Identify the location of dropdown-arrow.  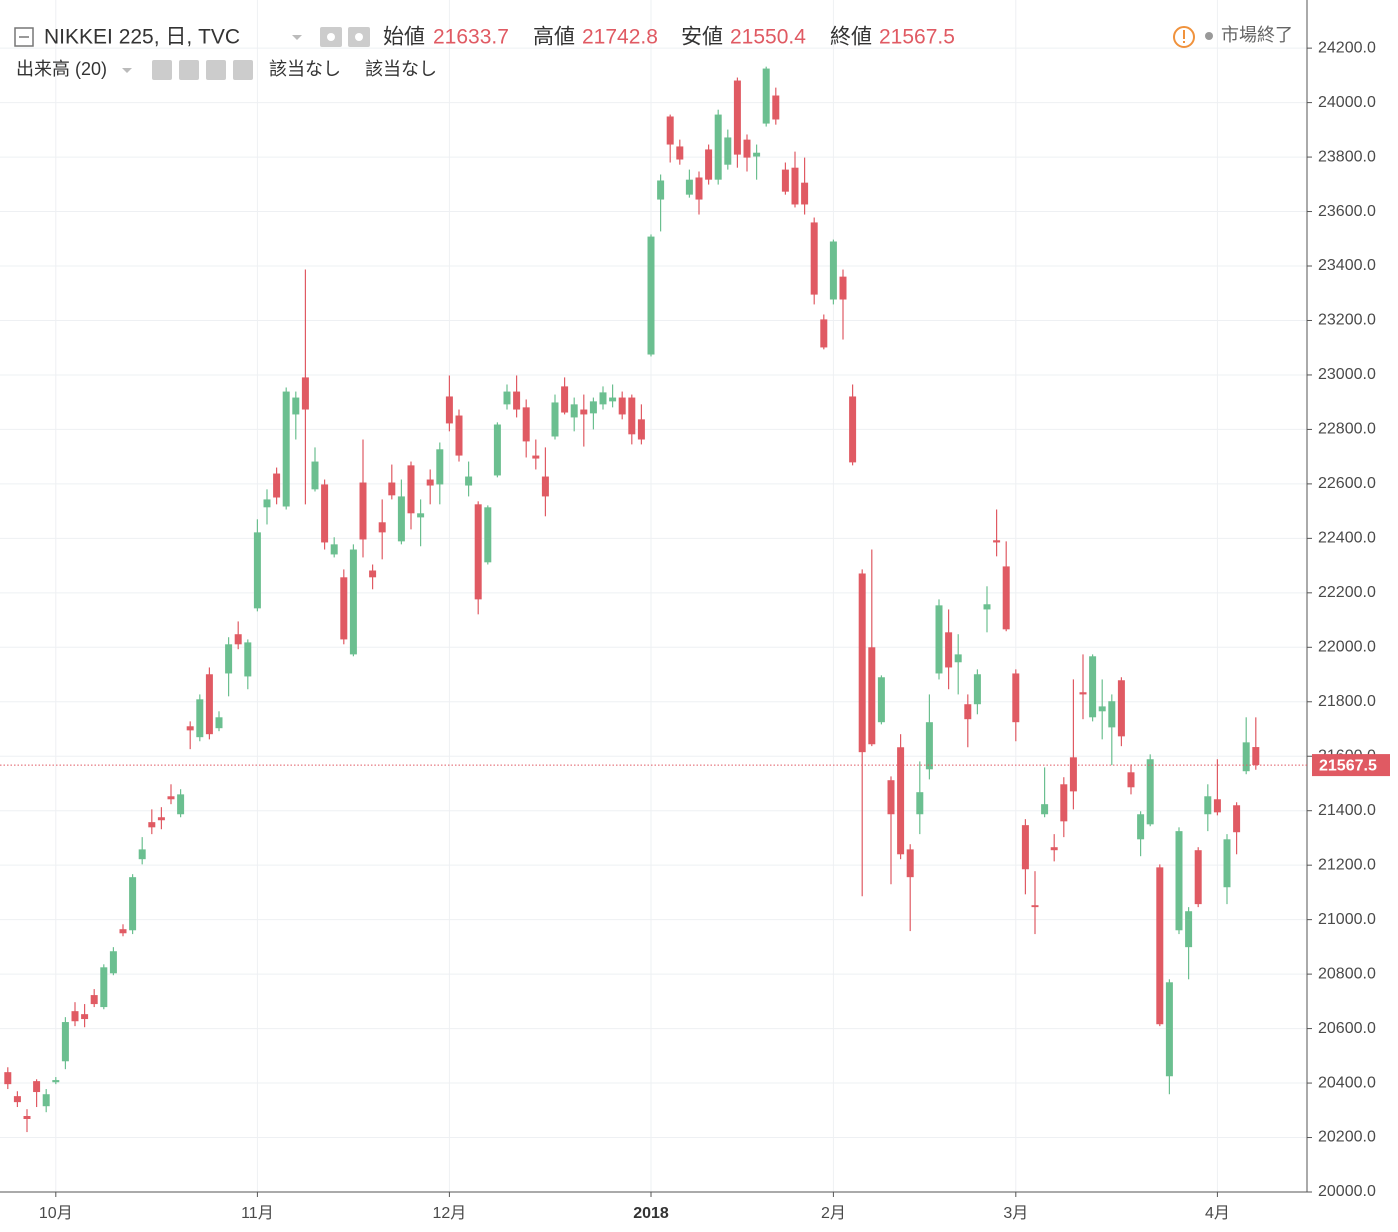
(297, 37).